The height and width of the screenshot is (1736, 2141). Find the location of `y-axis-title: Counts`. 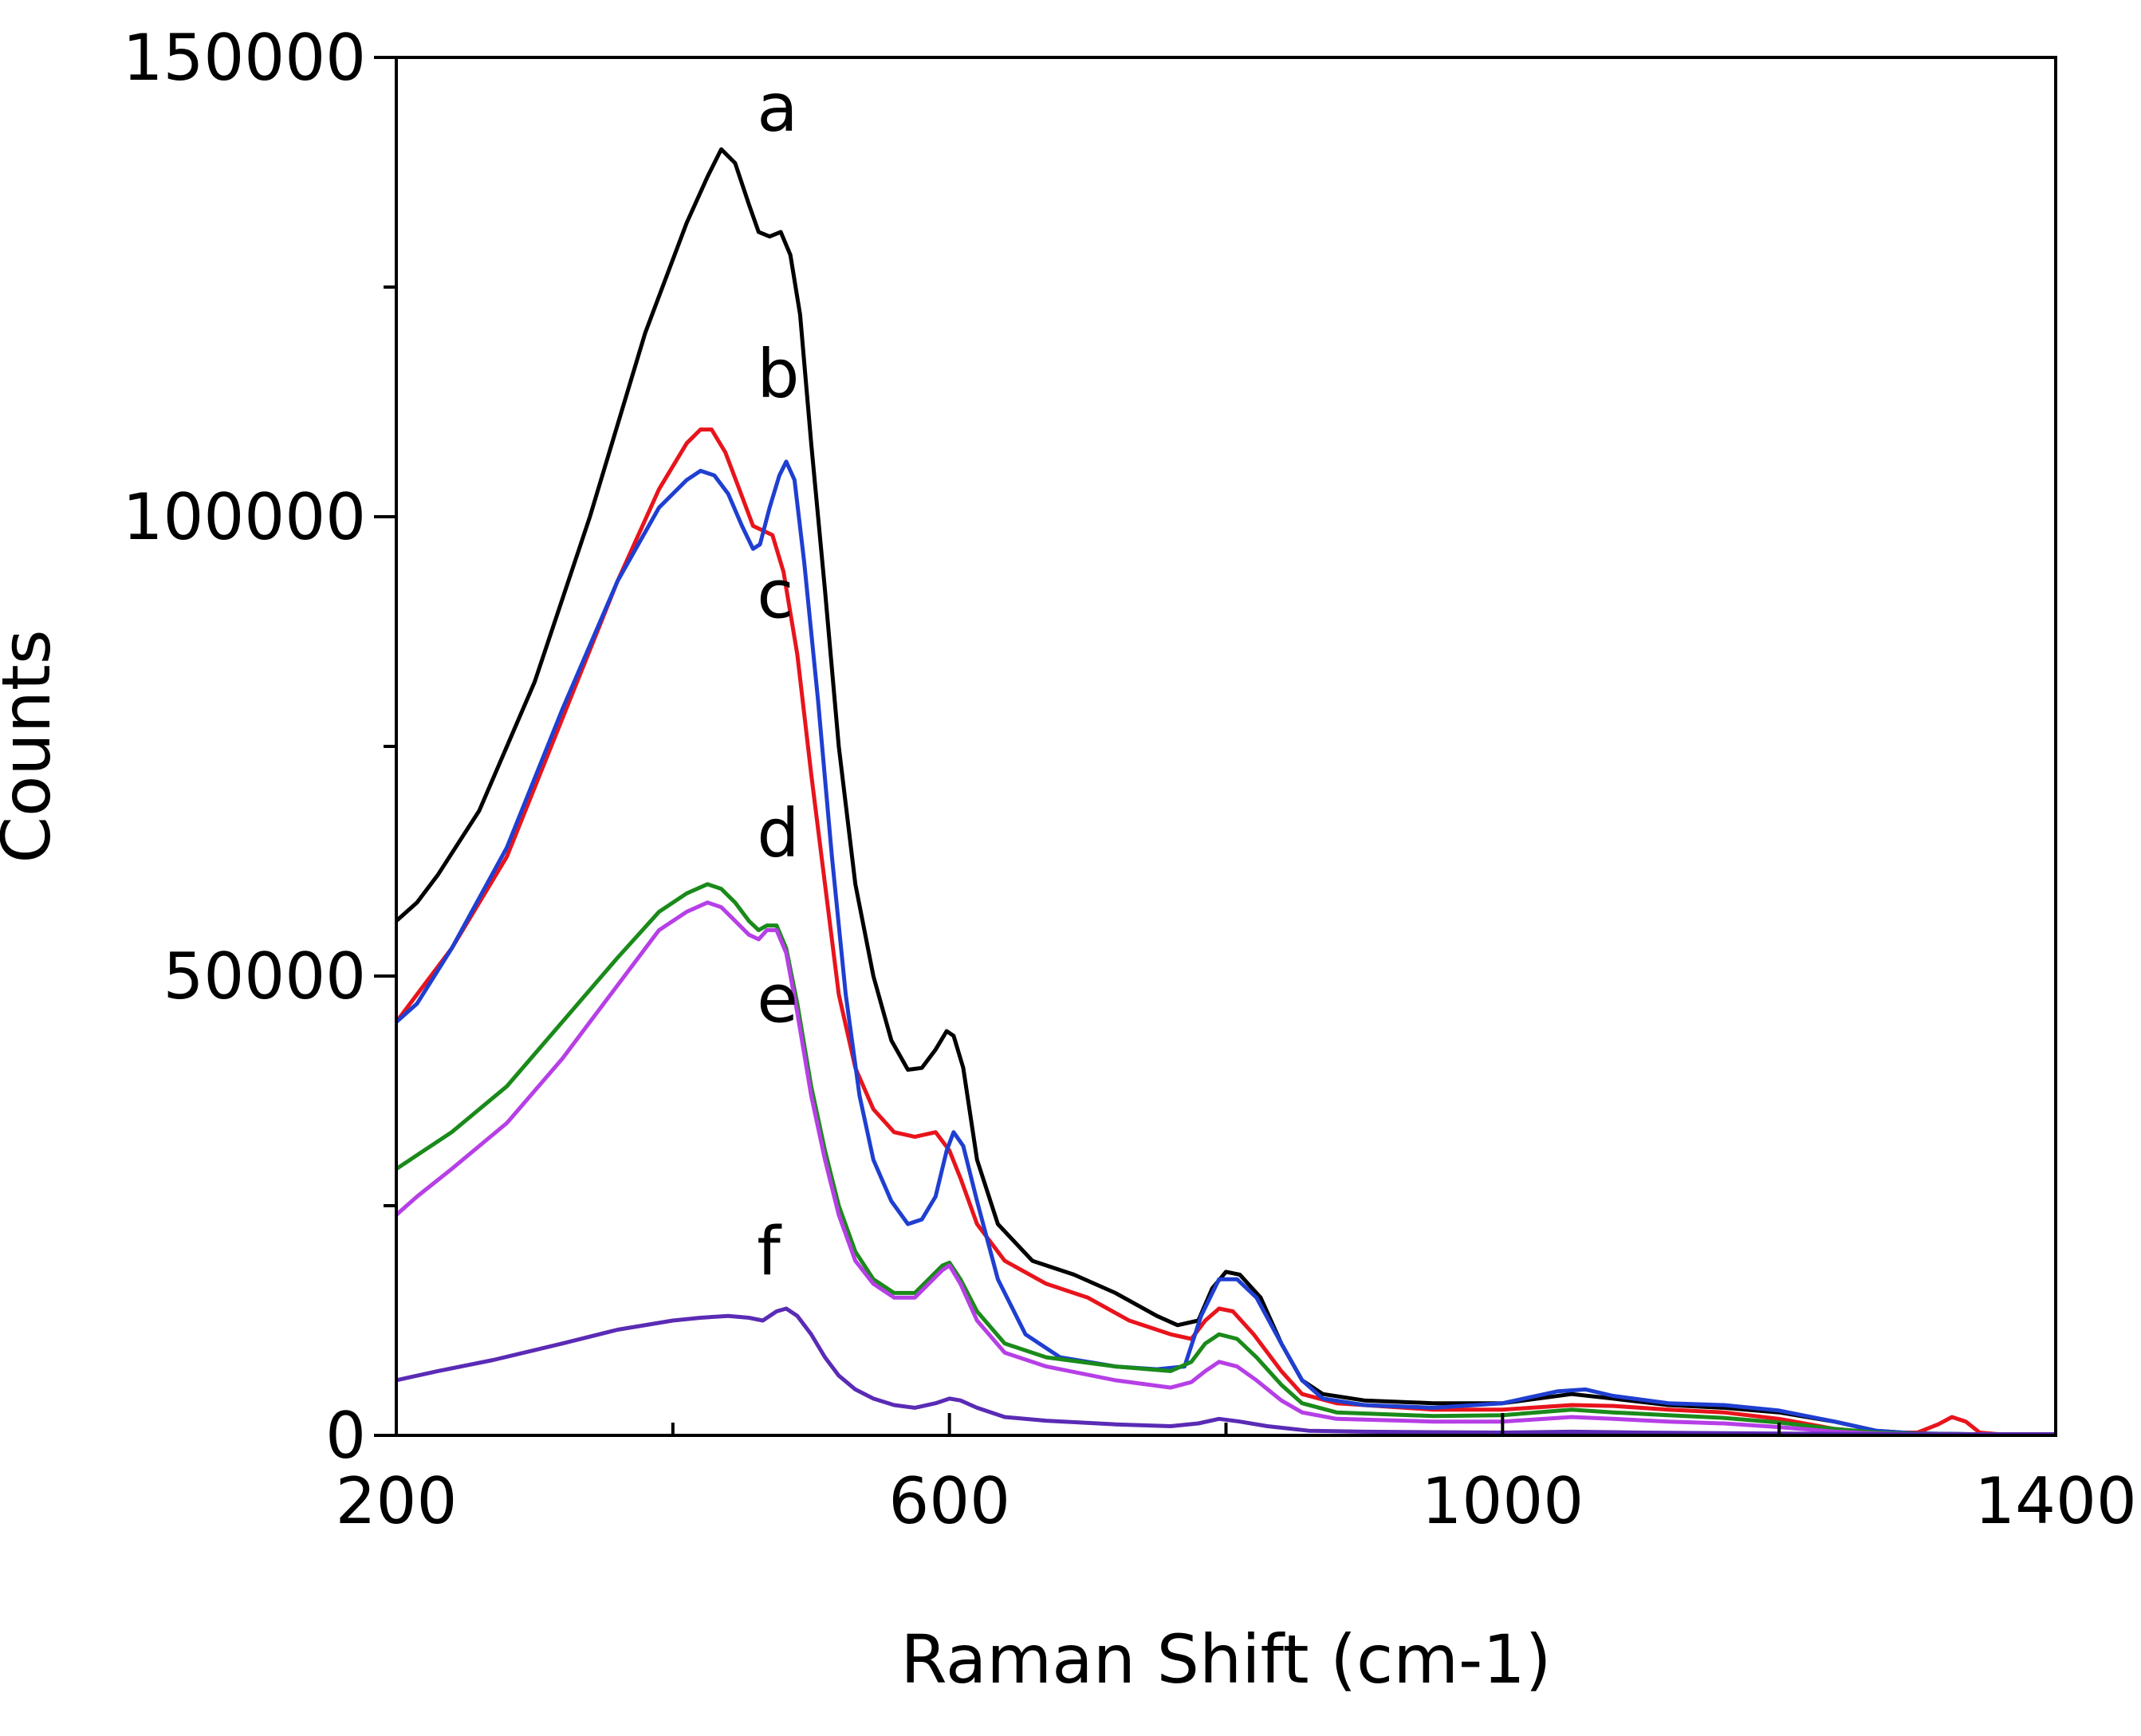

y-axis-title: Counts is located at coordinates (32, 746).